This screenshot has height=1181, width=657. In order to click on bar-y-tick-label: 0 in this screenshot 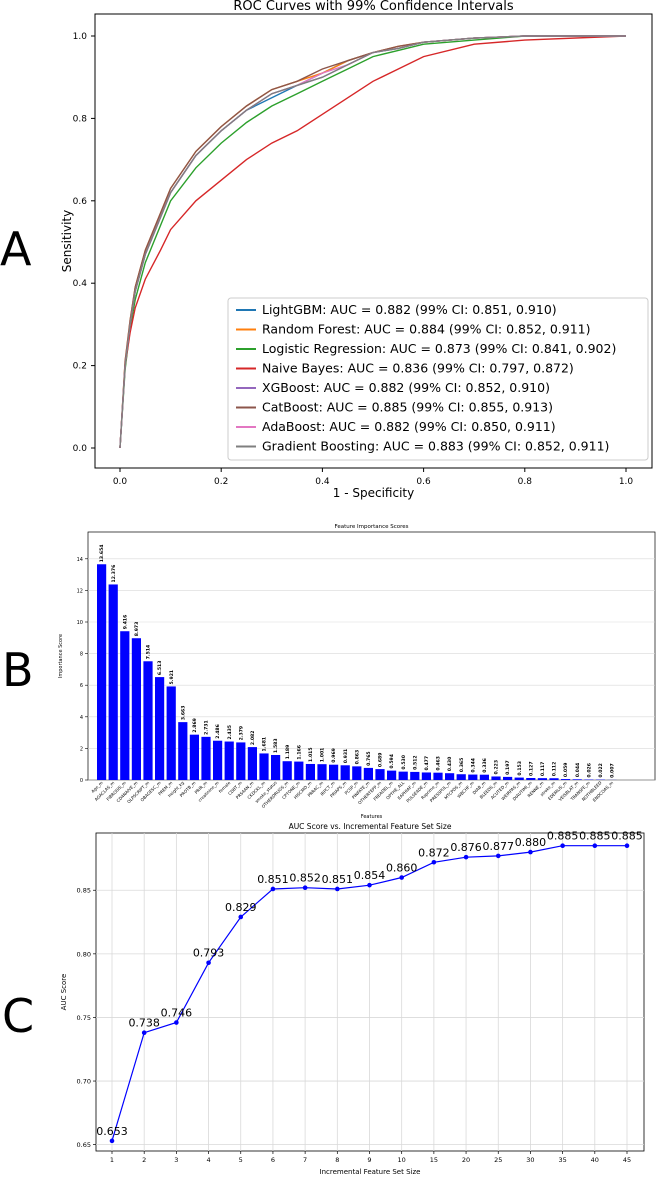, I will do `click(81, 781)`.